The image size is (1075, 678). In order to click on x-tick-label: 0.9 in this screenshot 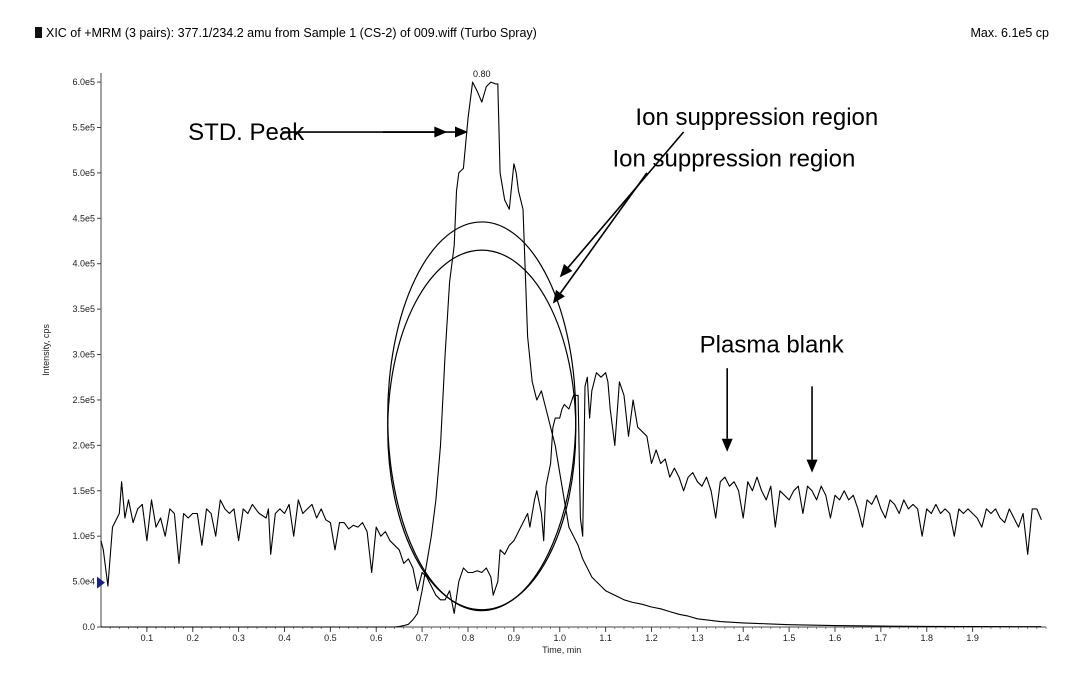, I will do `click(514, 638)`.